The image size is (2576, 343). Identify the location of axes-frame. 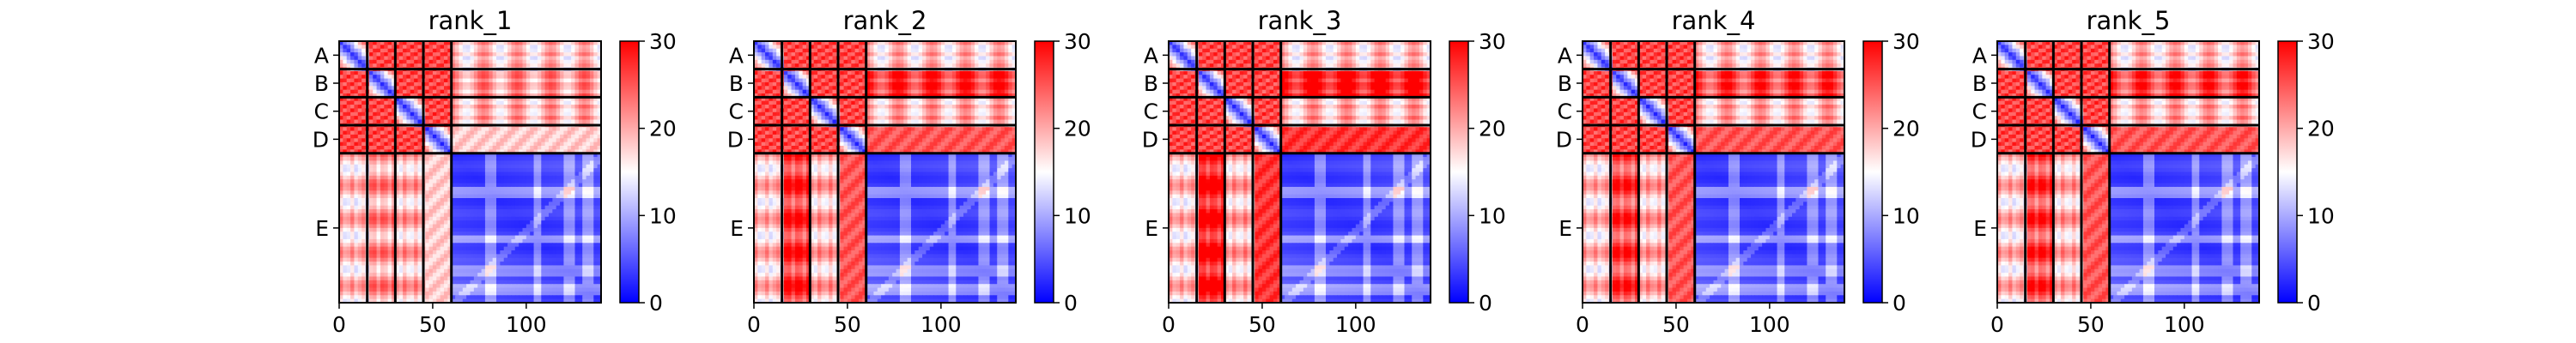
(470, 172).